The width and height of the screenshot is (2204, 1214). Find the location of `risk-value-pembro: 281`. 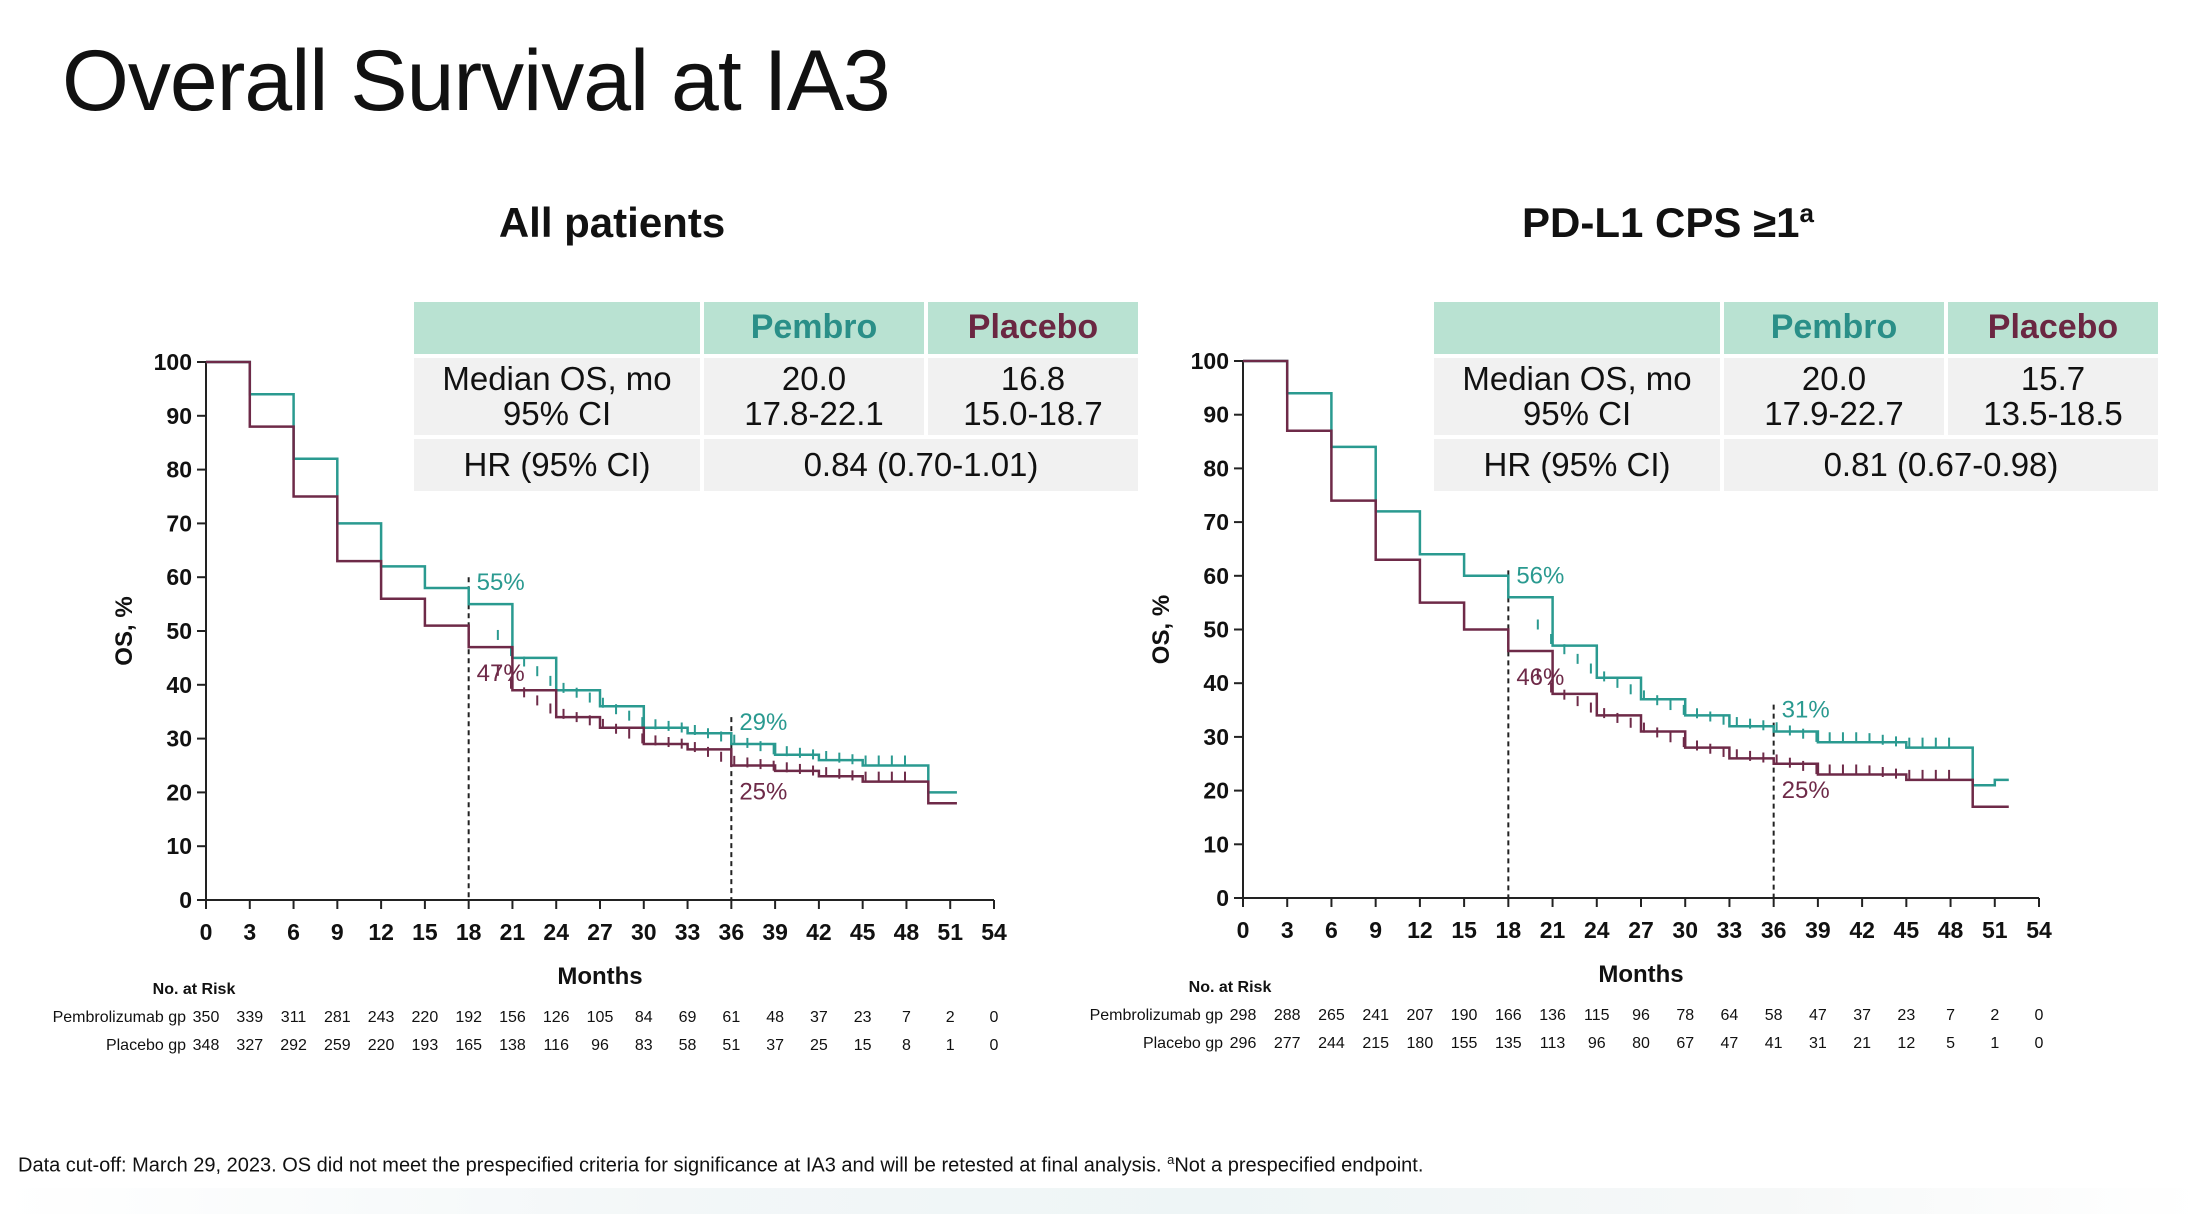

risk-value-pembro: 281 is located at coordinates (337, 1017).